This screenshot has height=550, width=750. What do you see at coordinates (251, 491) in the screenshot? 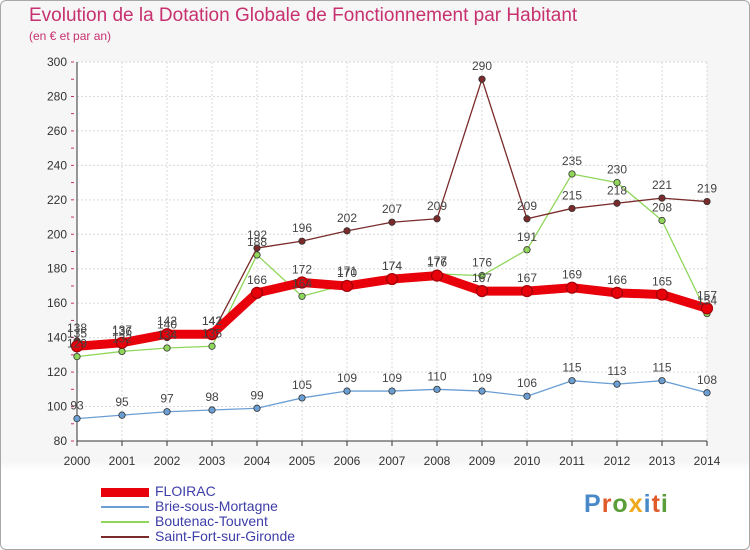
I see `legend-item-floirac: FLOIRAC` at bounding box center [251, 491].